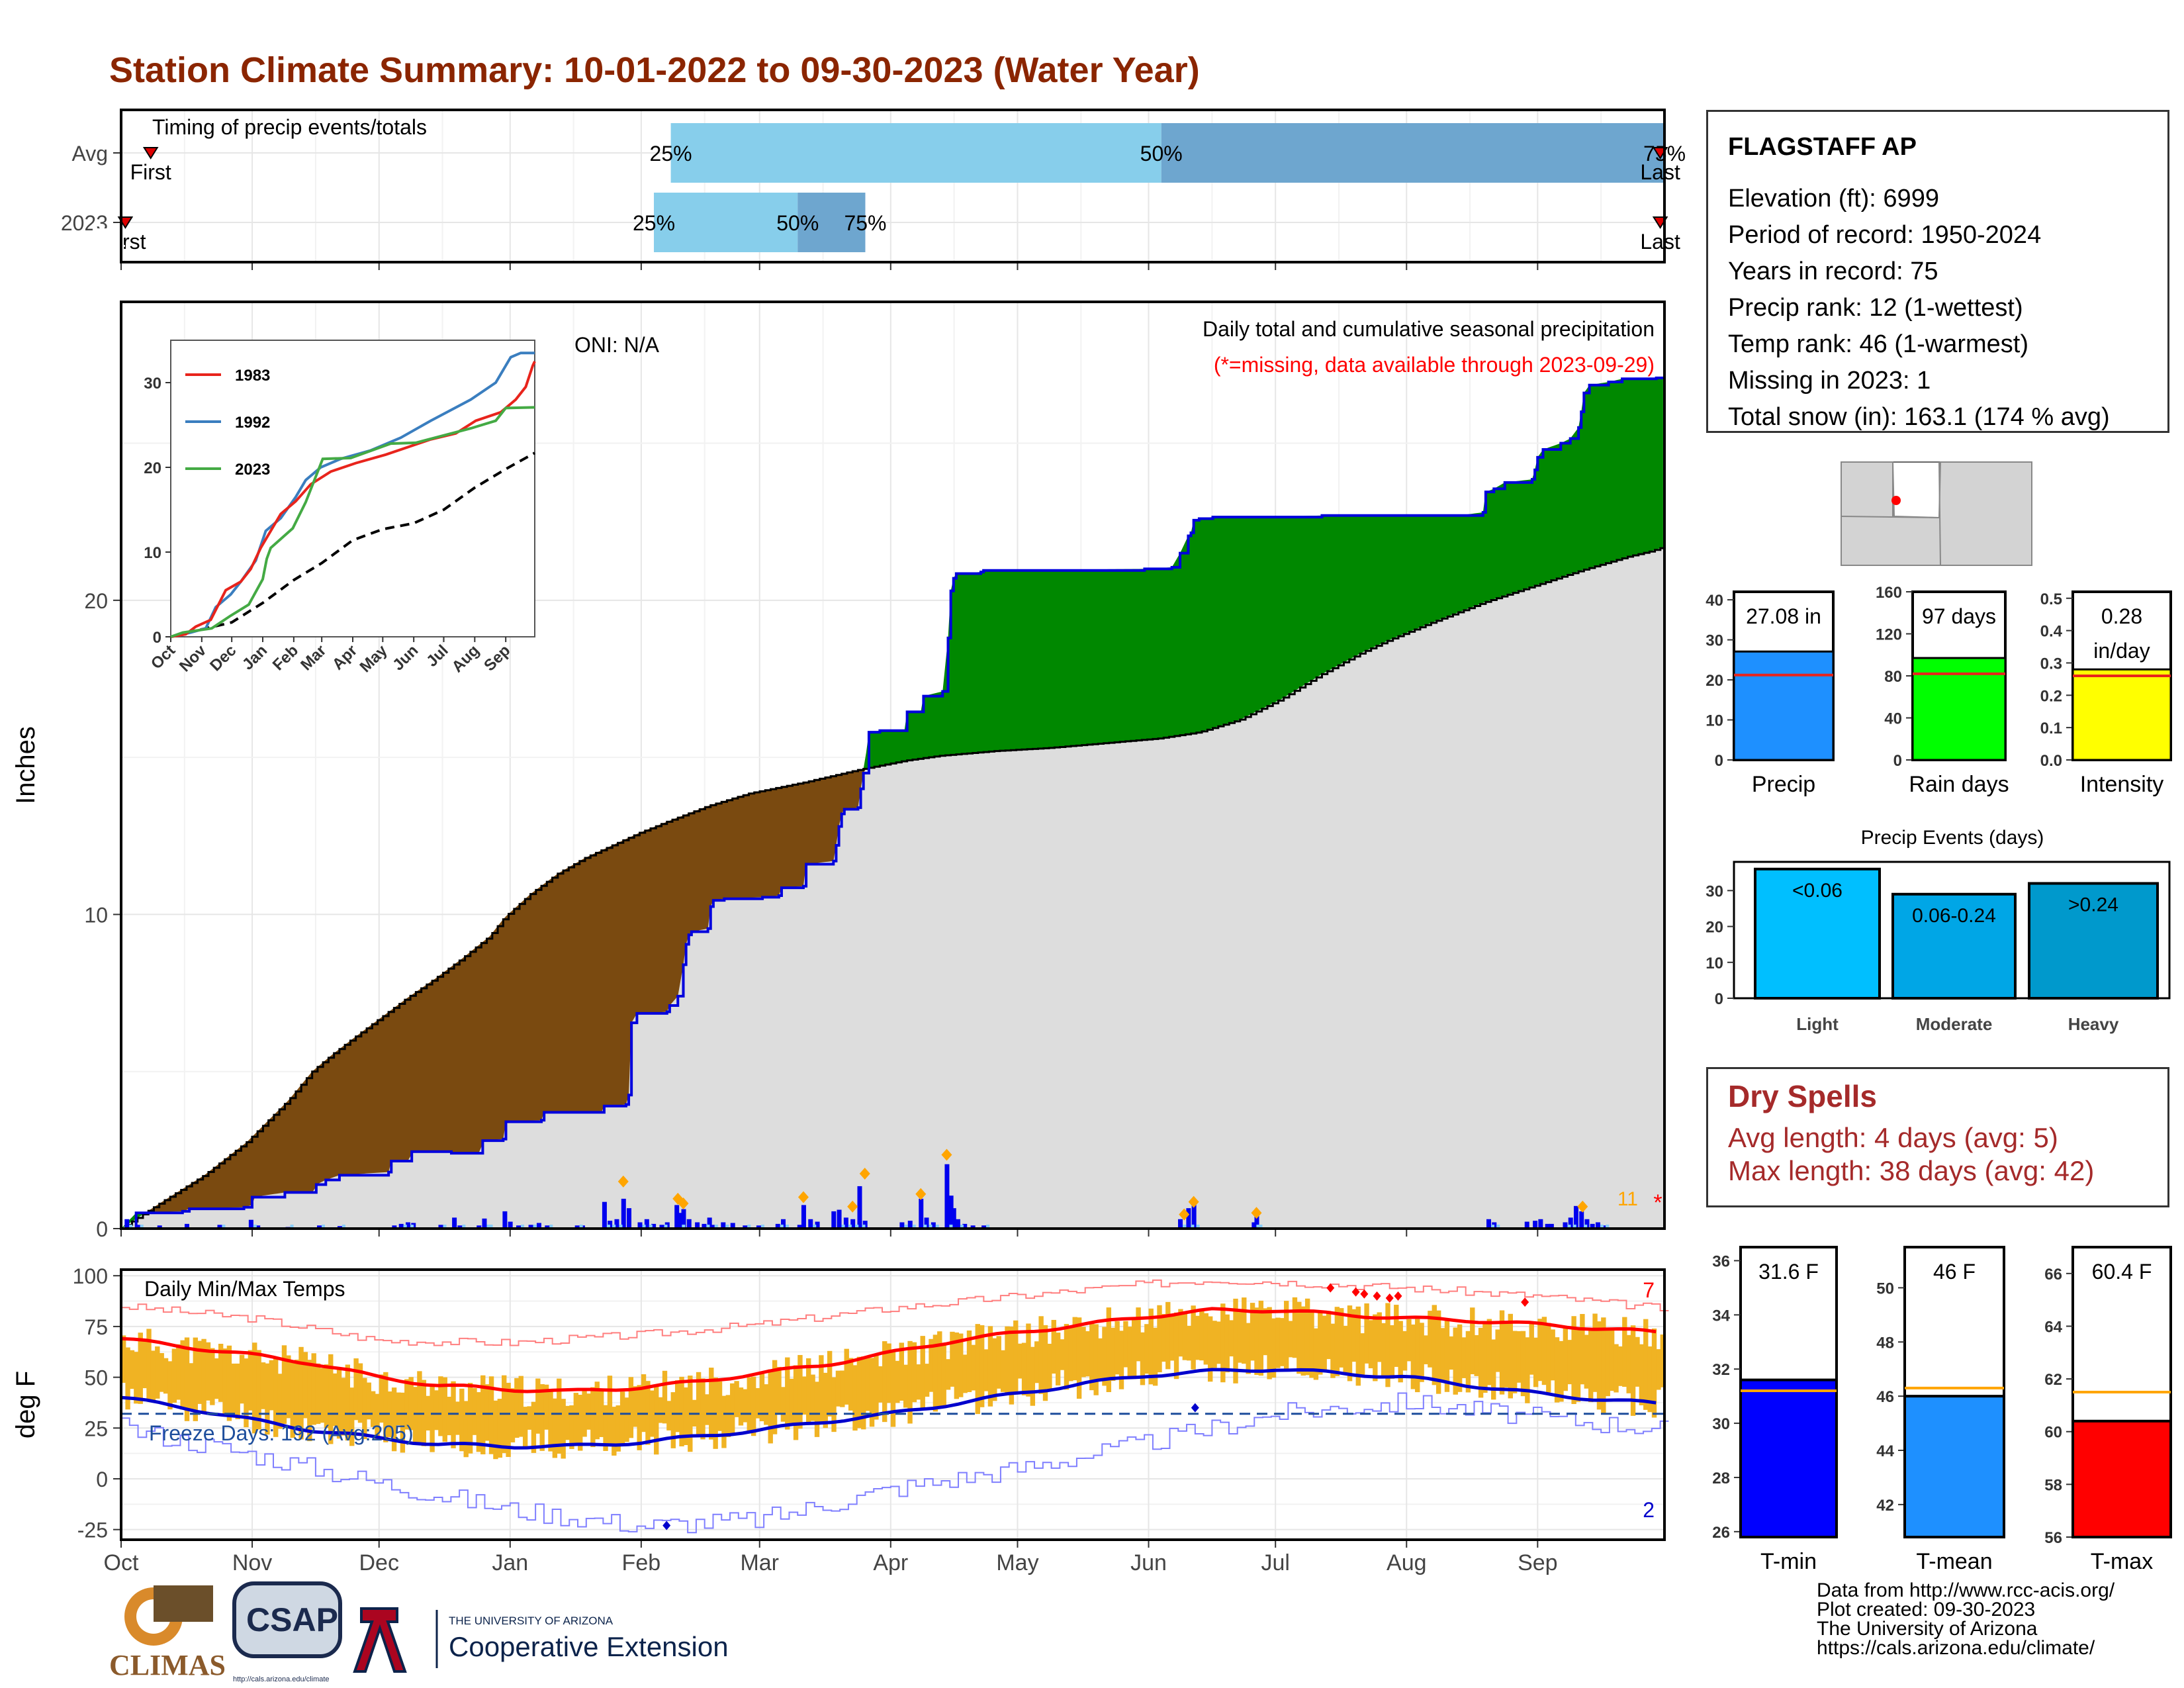 The width and height of the screenshot is (2184, 1688). Describe the element at coordinates (1715, 928) in the screenshot. I see `events-y-tick-label: 20` at that location.